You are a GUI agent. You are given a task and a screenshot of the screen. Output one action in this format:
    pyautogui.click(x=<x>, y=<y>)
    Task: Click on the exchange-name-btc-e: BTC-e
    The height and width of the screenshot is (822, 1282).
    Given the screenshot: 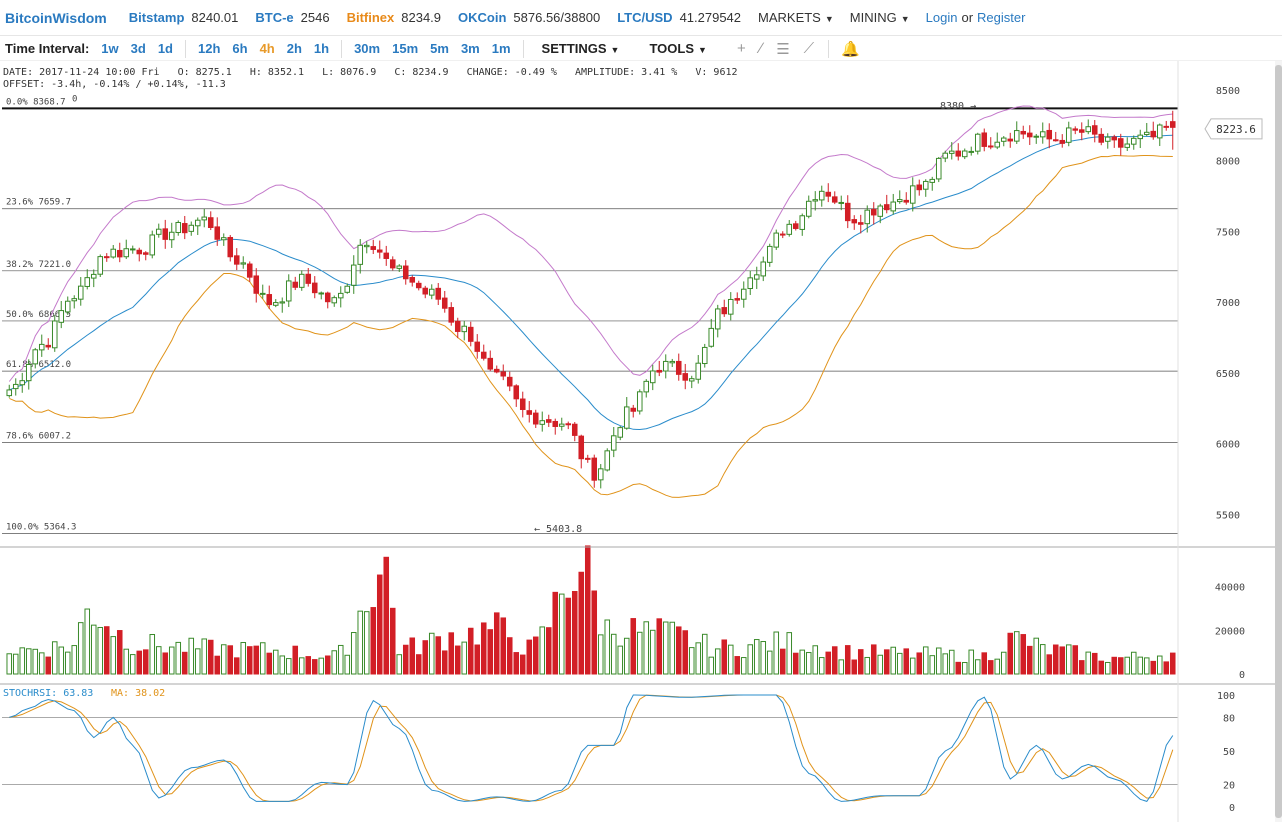 What is the action you would take?
    pyautogui.click(x=274, y=17)
    